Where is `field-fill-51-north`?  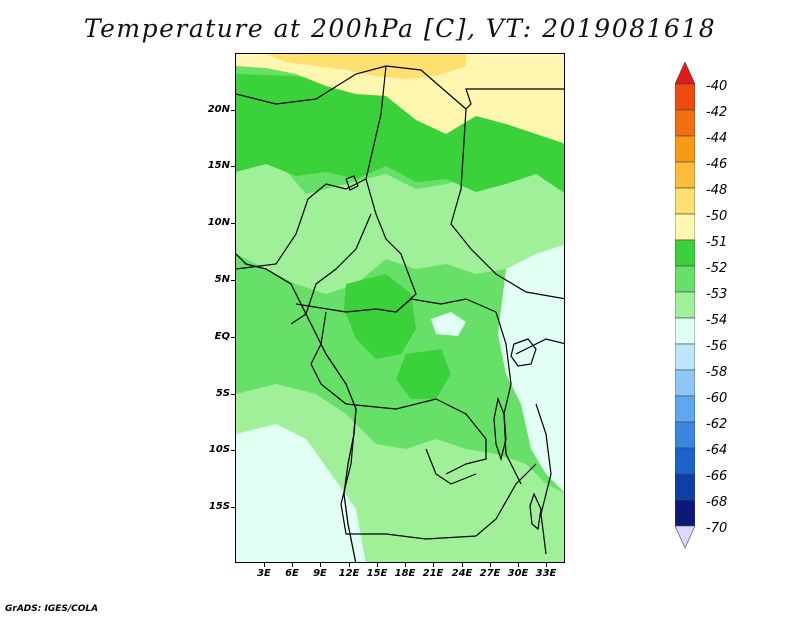
field-fill-51-north is located at coordinates (400, 99).